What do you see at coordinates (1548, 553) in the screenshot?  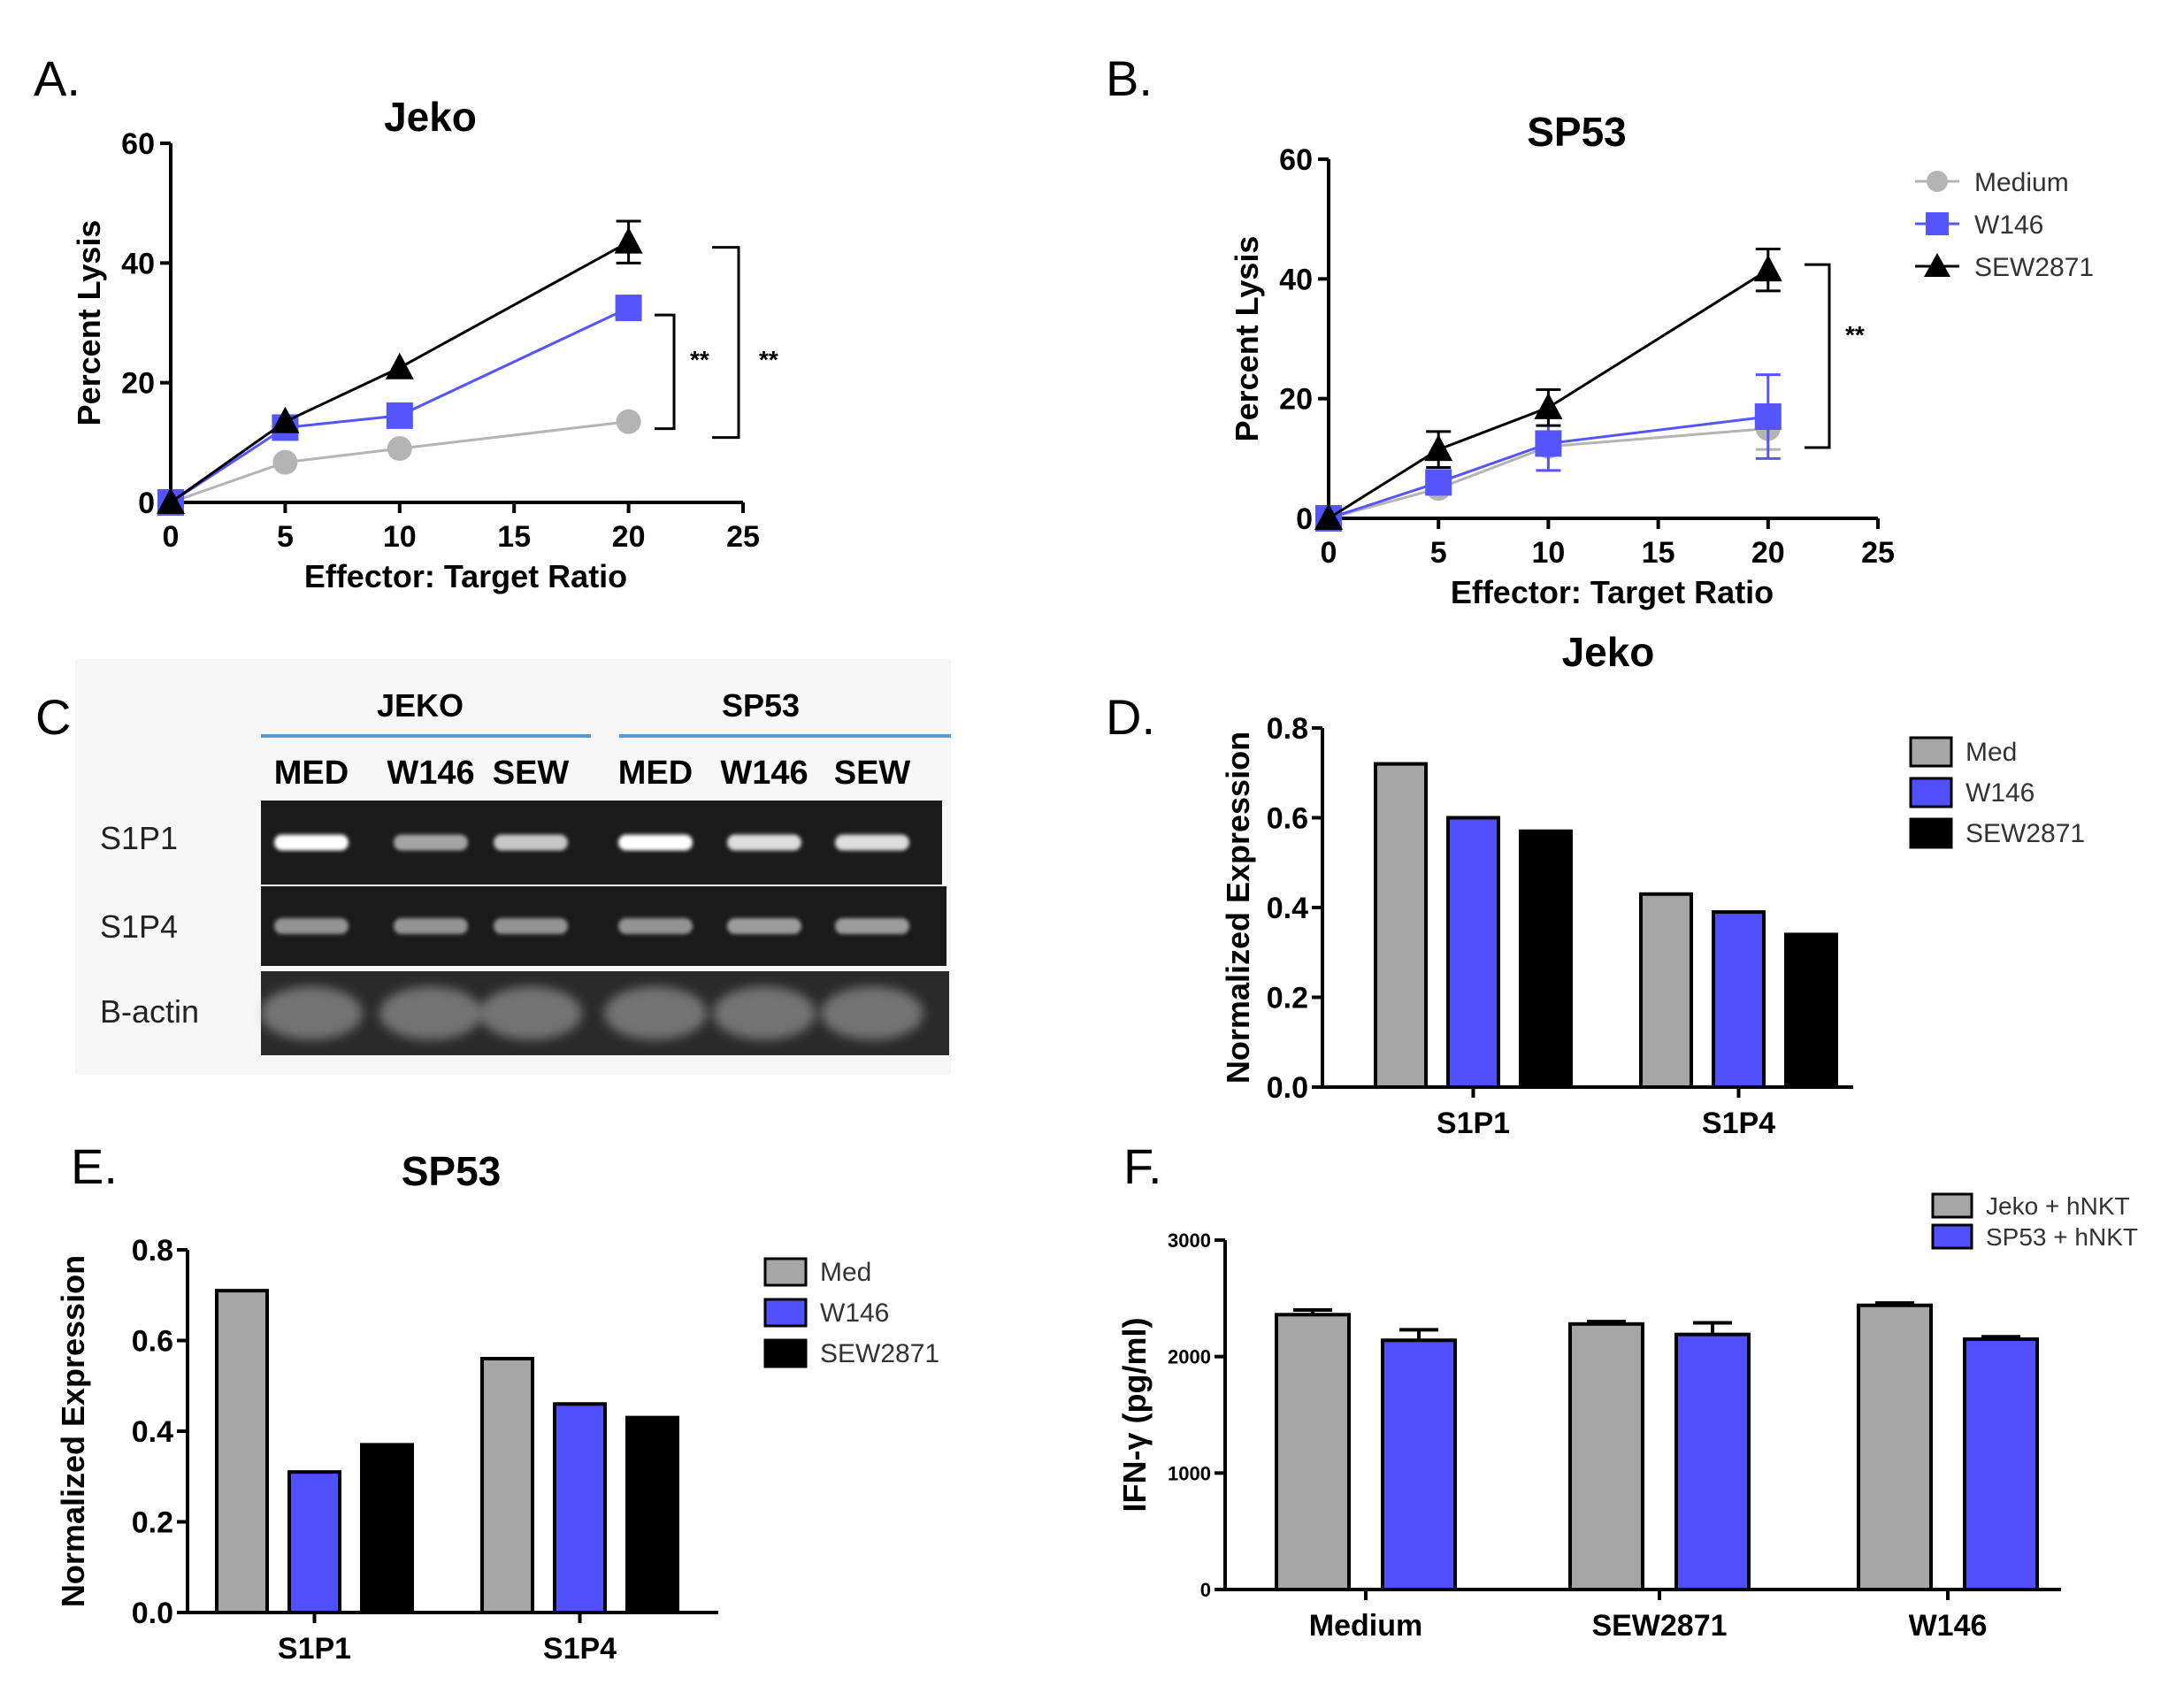 I see `chart-b-xtick-label: 10` at bounding box center [1548, 553].